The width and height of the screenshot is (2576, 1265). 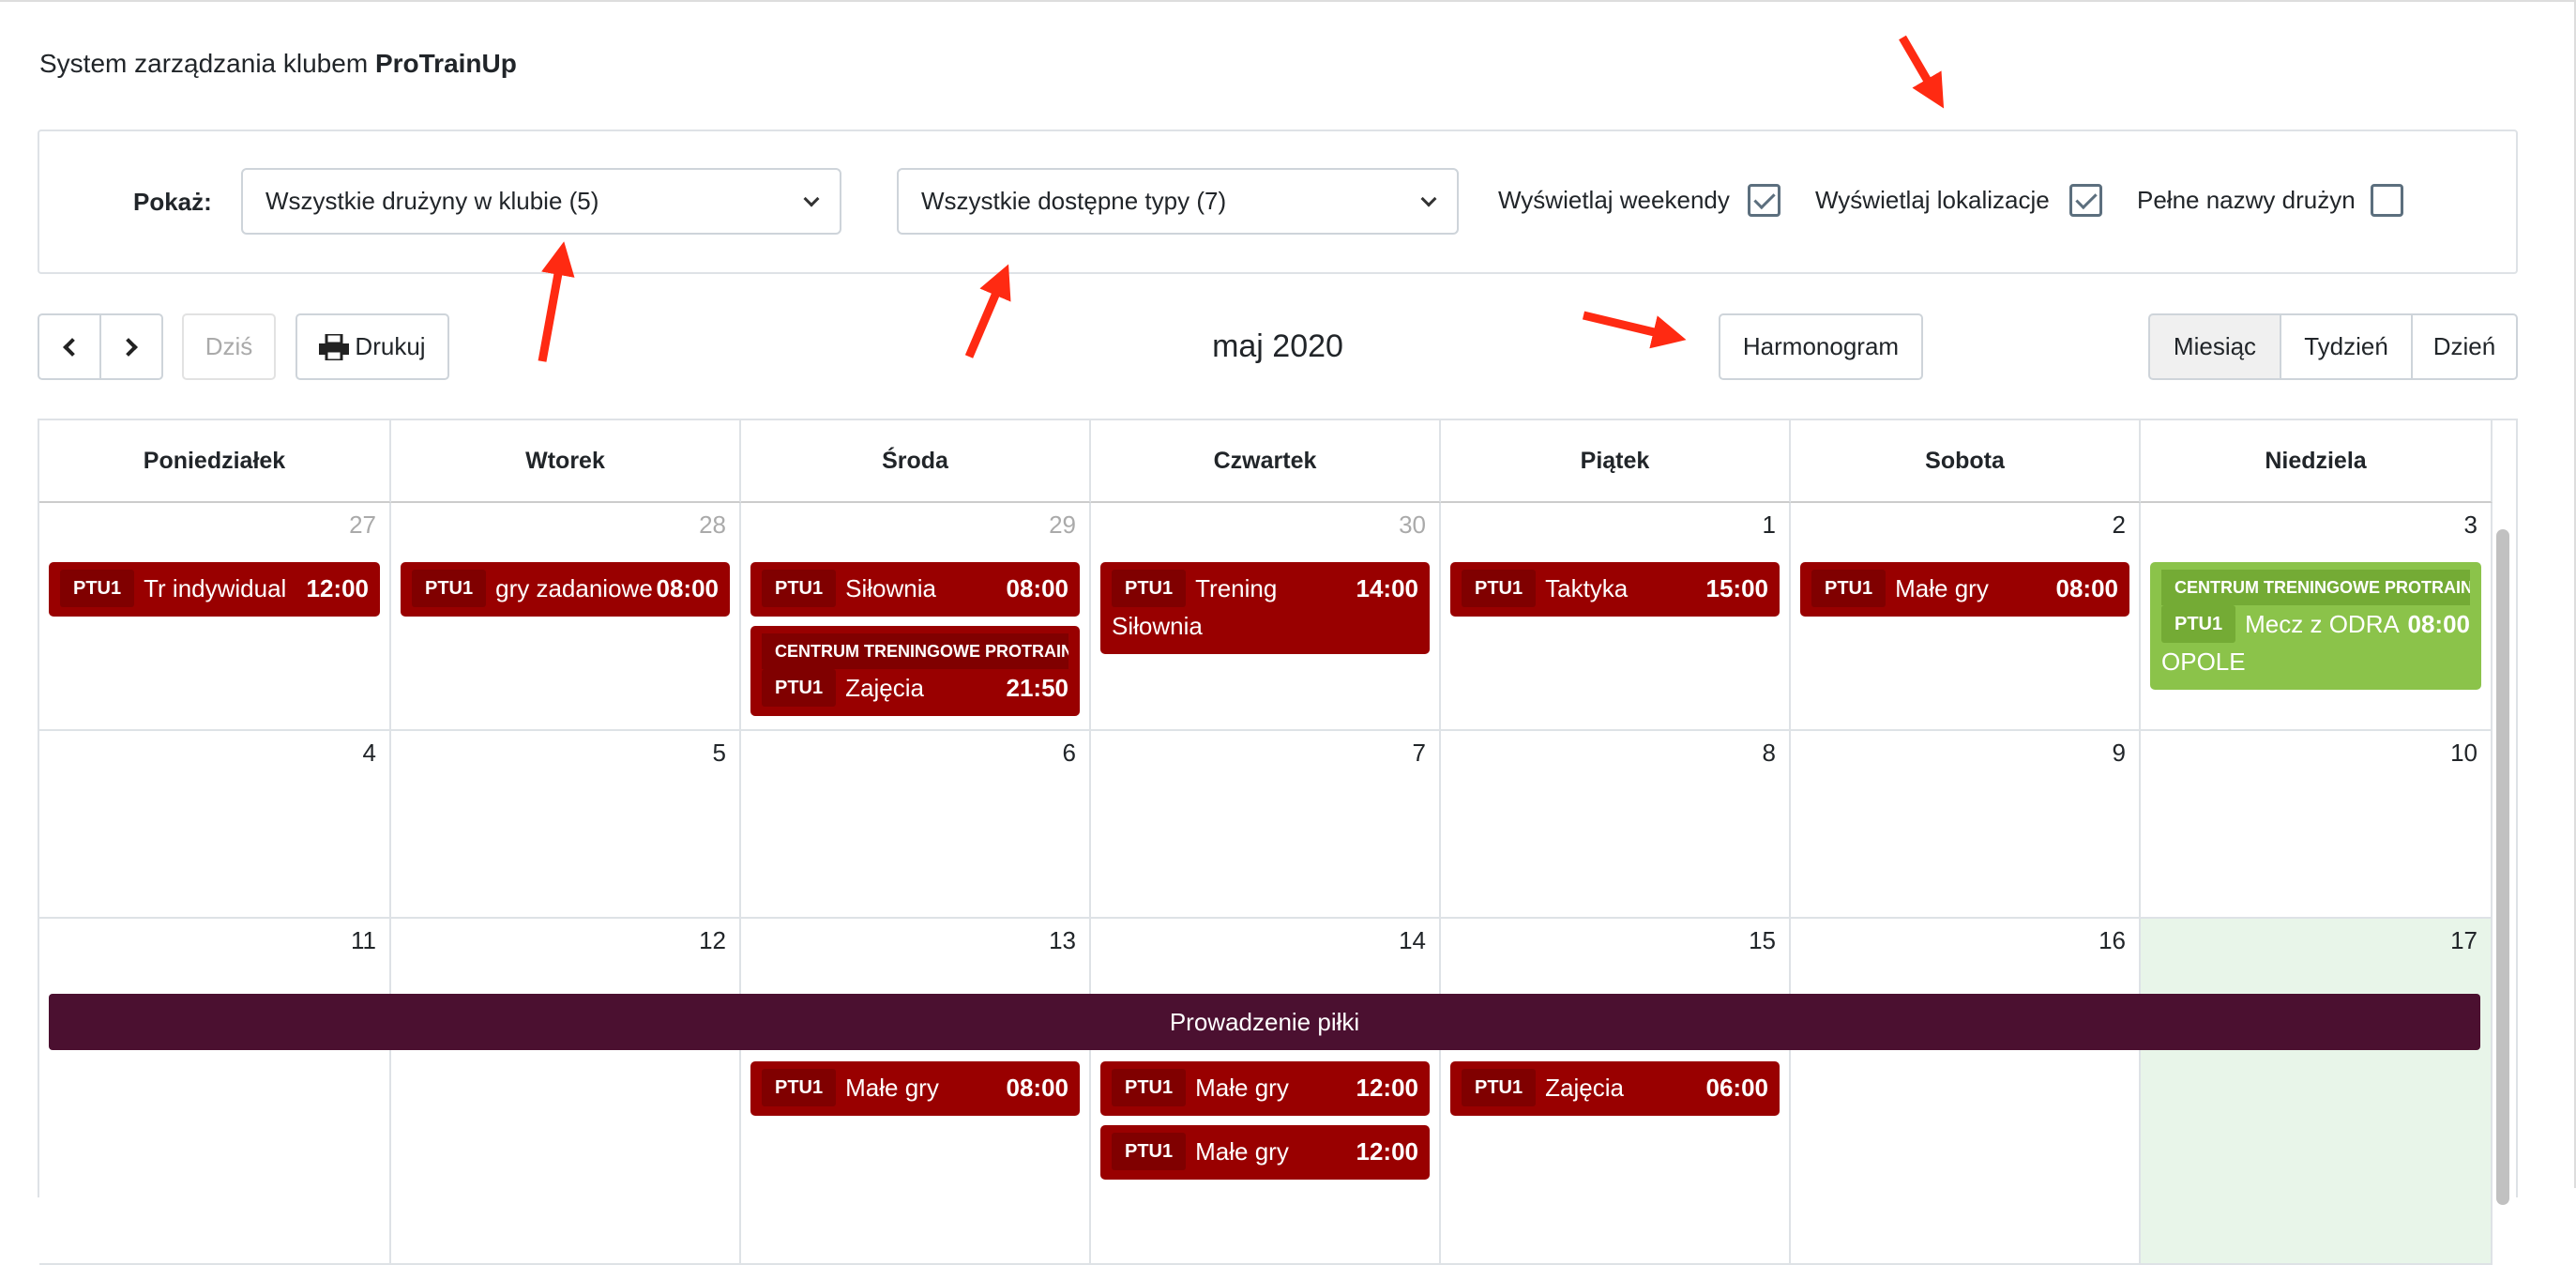 I want to click on view-week-button: Tydzień, so click(x=2346, y=347).